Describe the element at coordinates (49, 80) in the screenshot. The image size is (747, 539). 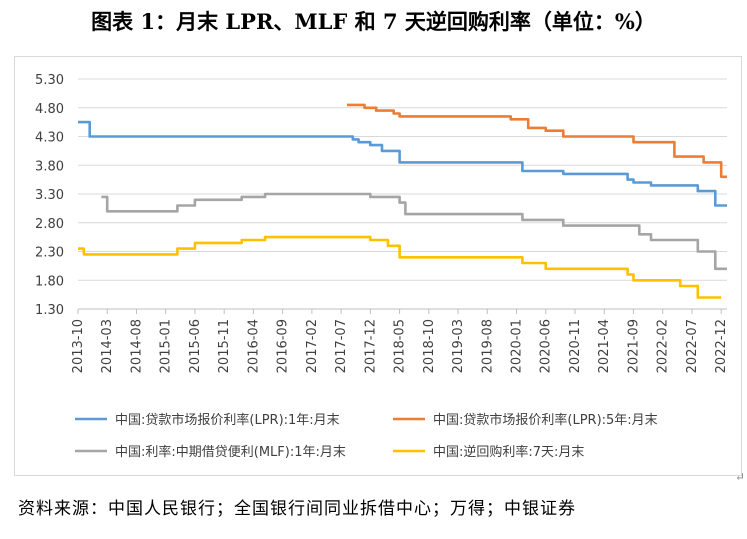
I see `y-tick-label: 5.30` at that location.